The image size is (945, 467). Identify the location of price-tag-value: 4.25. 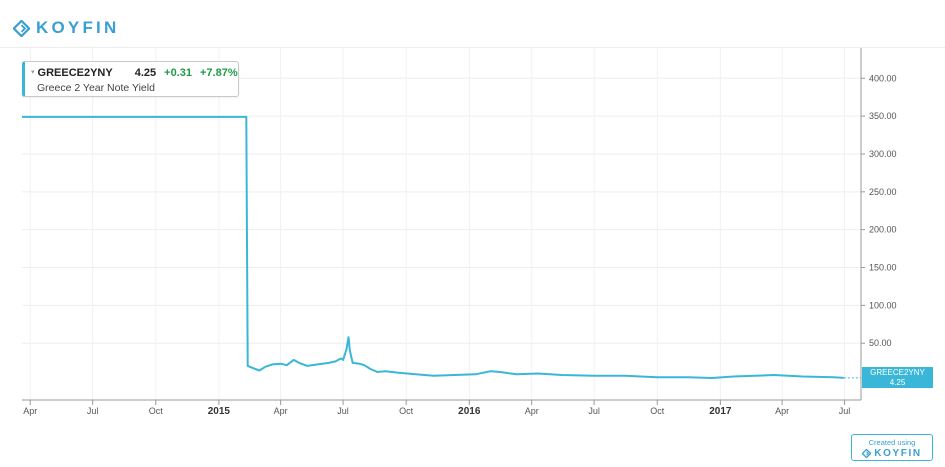
(897, 382).